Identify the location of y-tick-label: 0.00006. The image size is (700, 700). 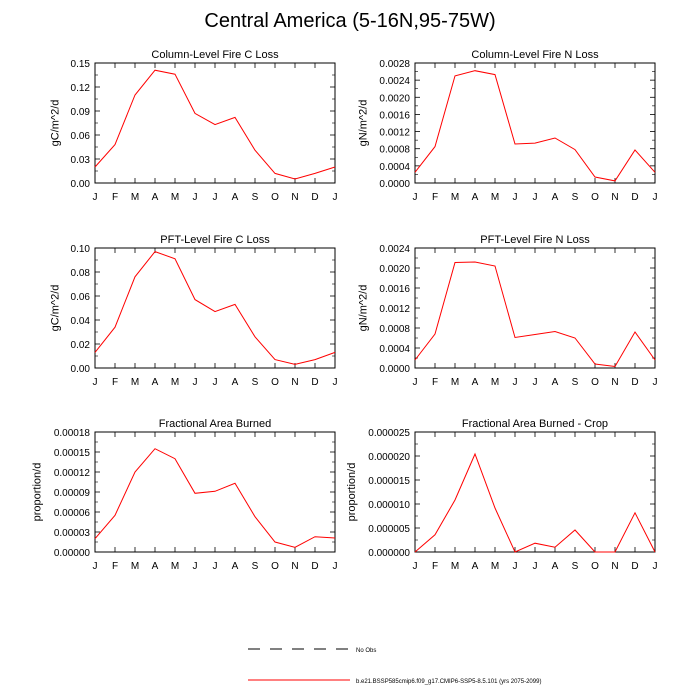
(72, 513).